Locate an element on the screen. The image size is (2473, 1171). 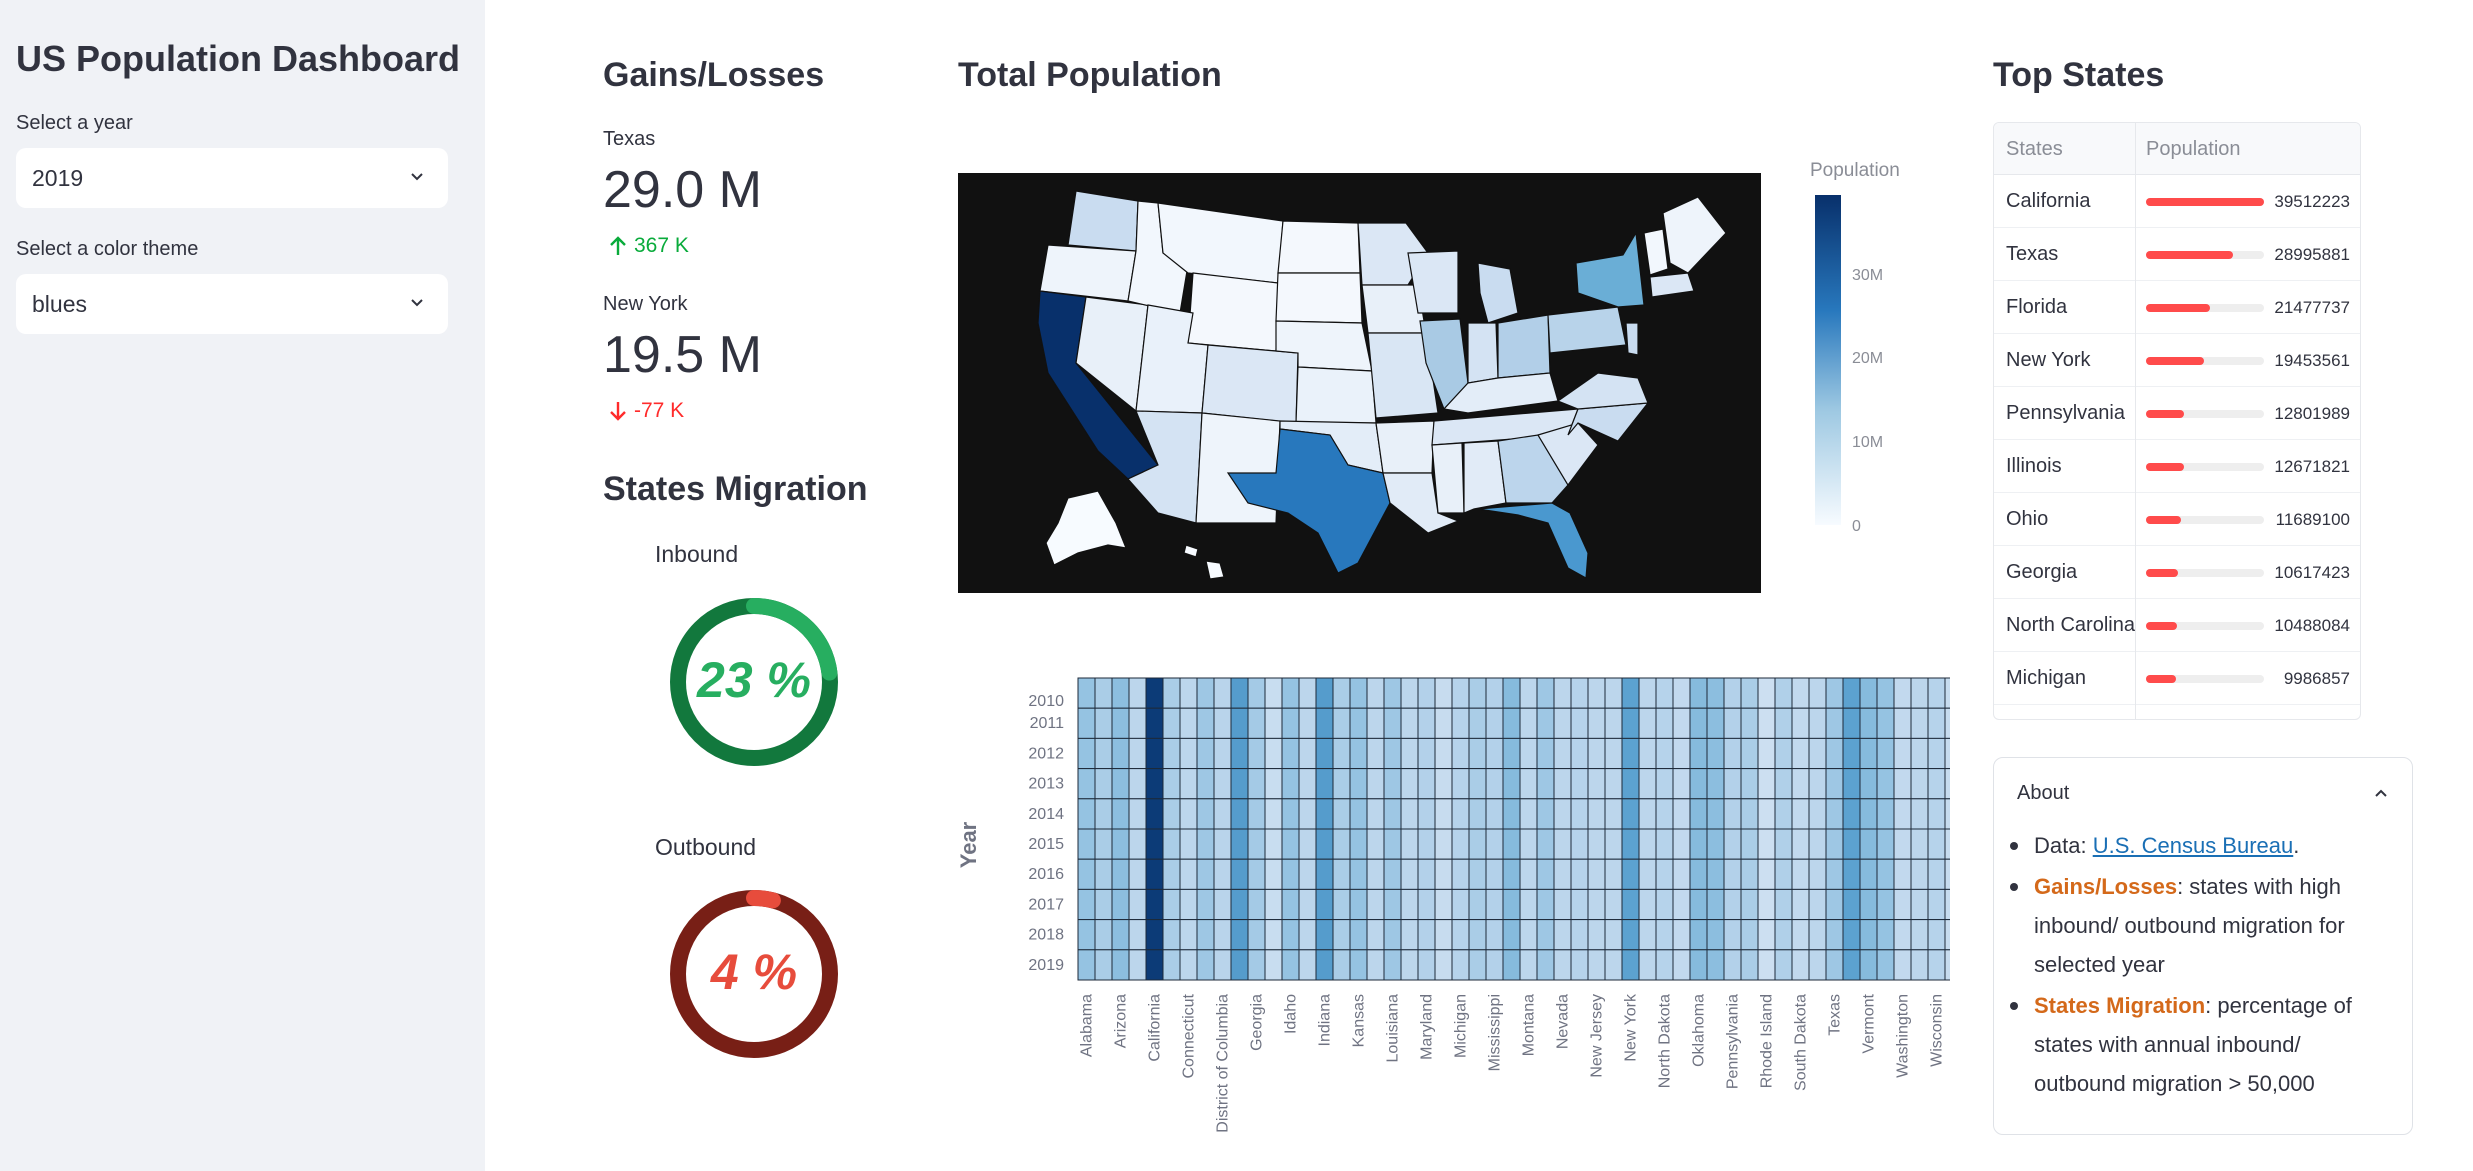
map-state-kansas is located at coordinates (1336, 395).